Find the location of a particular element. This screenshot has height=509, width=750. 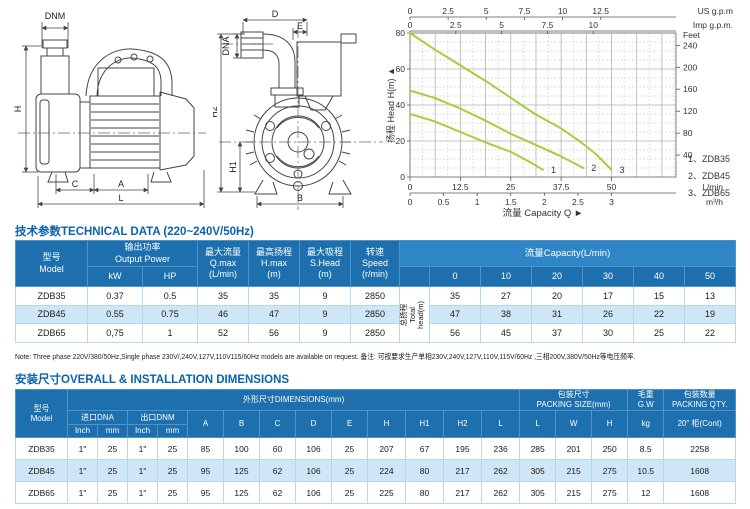

dim-label-b: B is located at coordinates (300, 198).